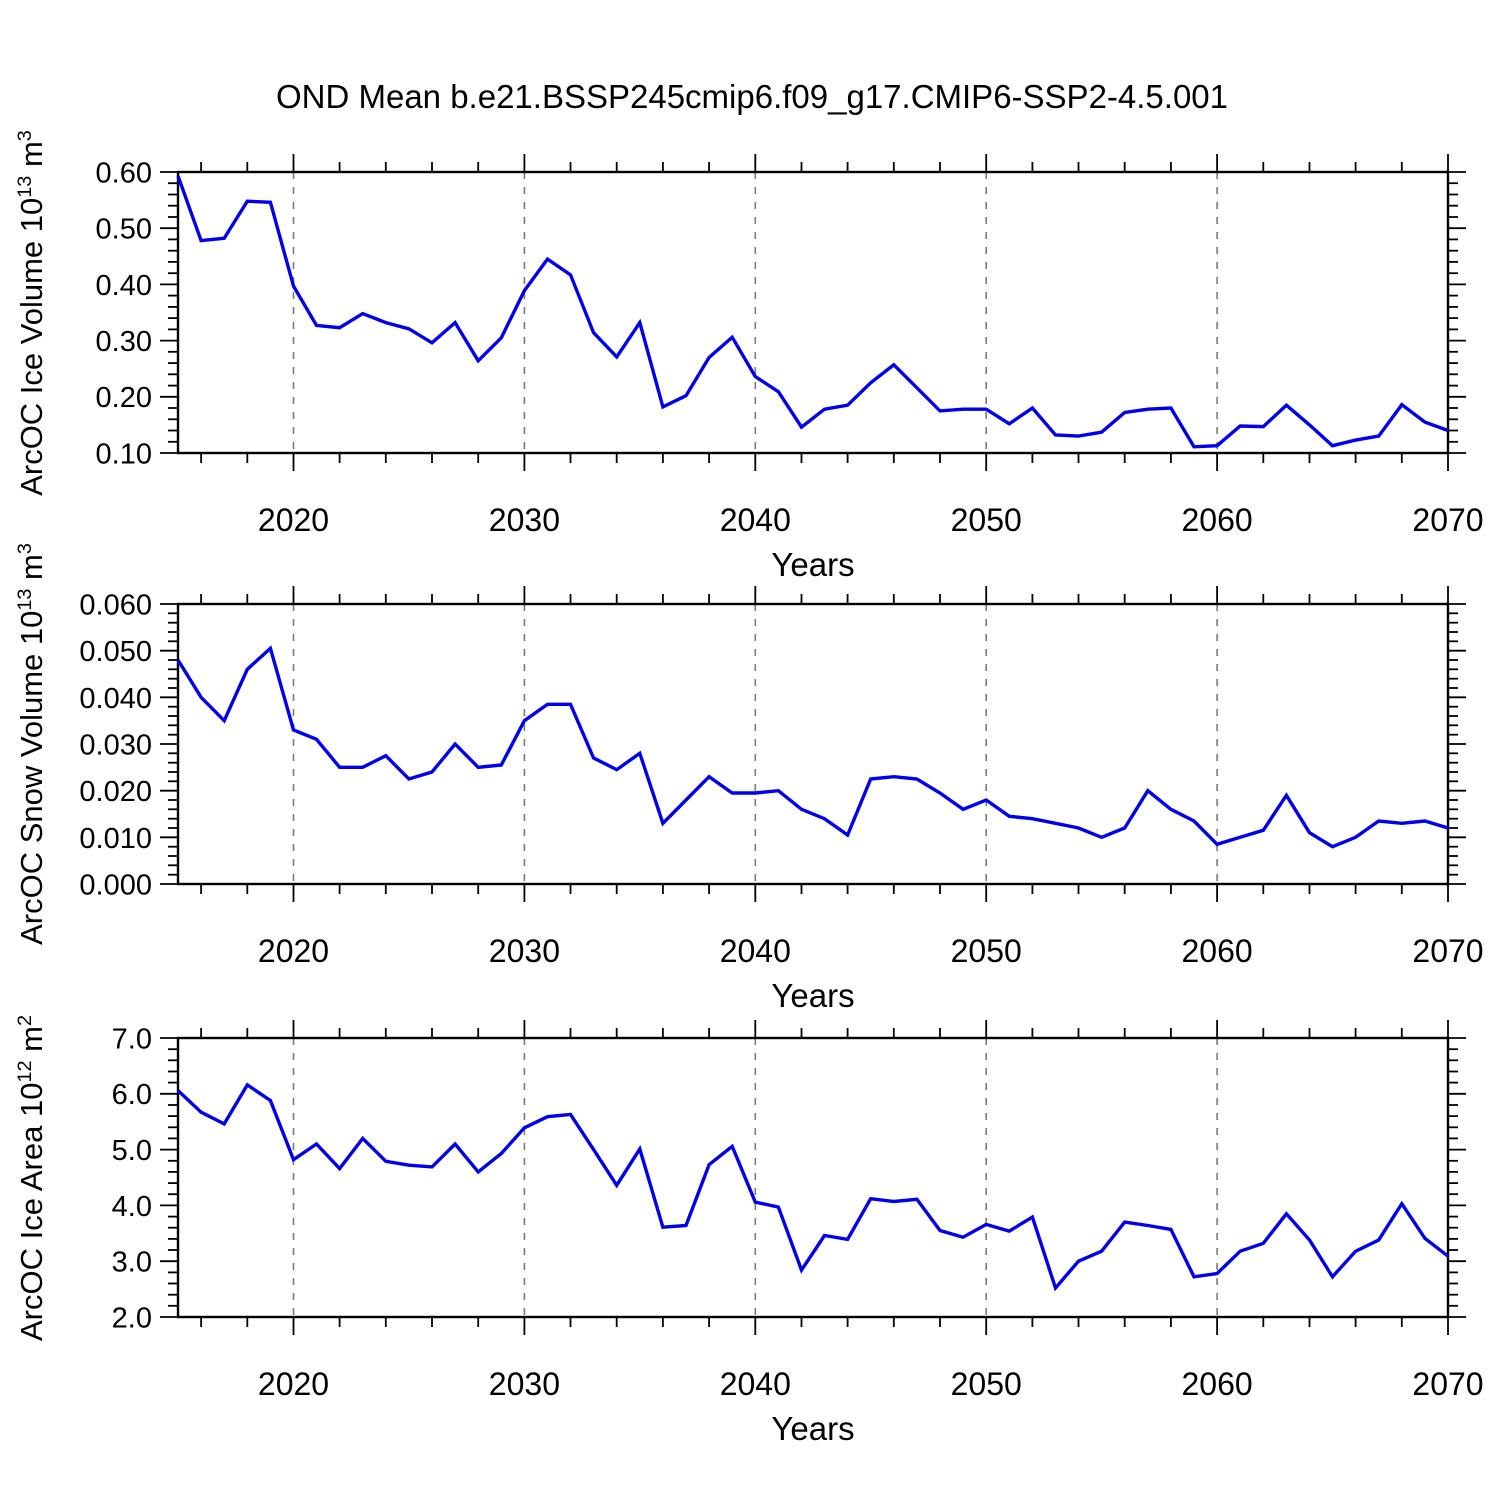  Describe the element at coordinates (132, 1207) in the screenshot. I see `svg-text: 4.0` at that location.